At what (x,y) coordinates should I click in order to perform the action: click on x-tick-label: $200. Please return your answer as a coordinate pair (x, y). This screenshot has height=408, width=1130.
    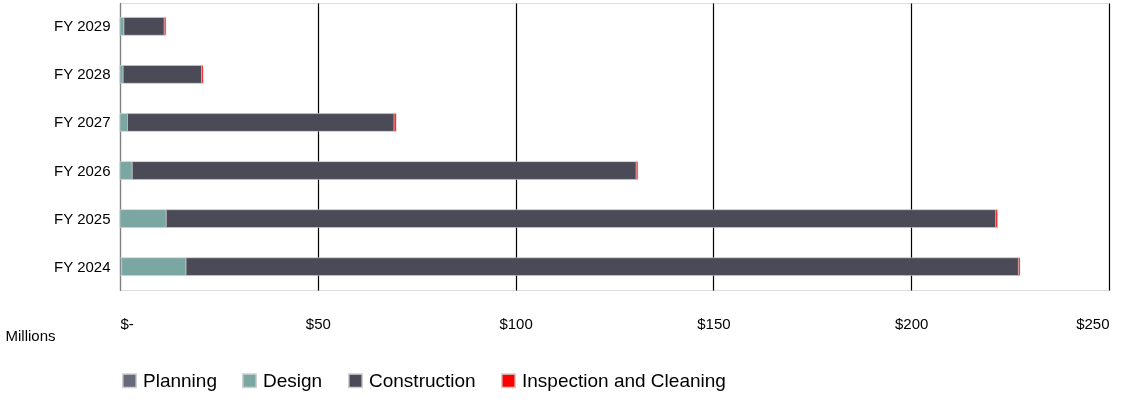
    Looking at the image, I should click on (912, 323).